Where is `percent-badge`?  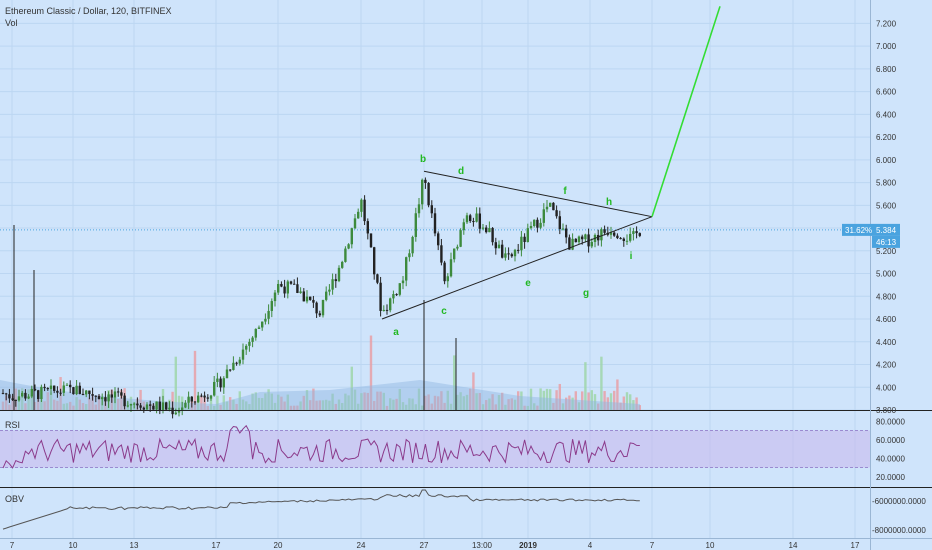
percent-badge is located at coordinates (857, 229).